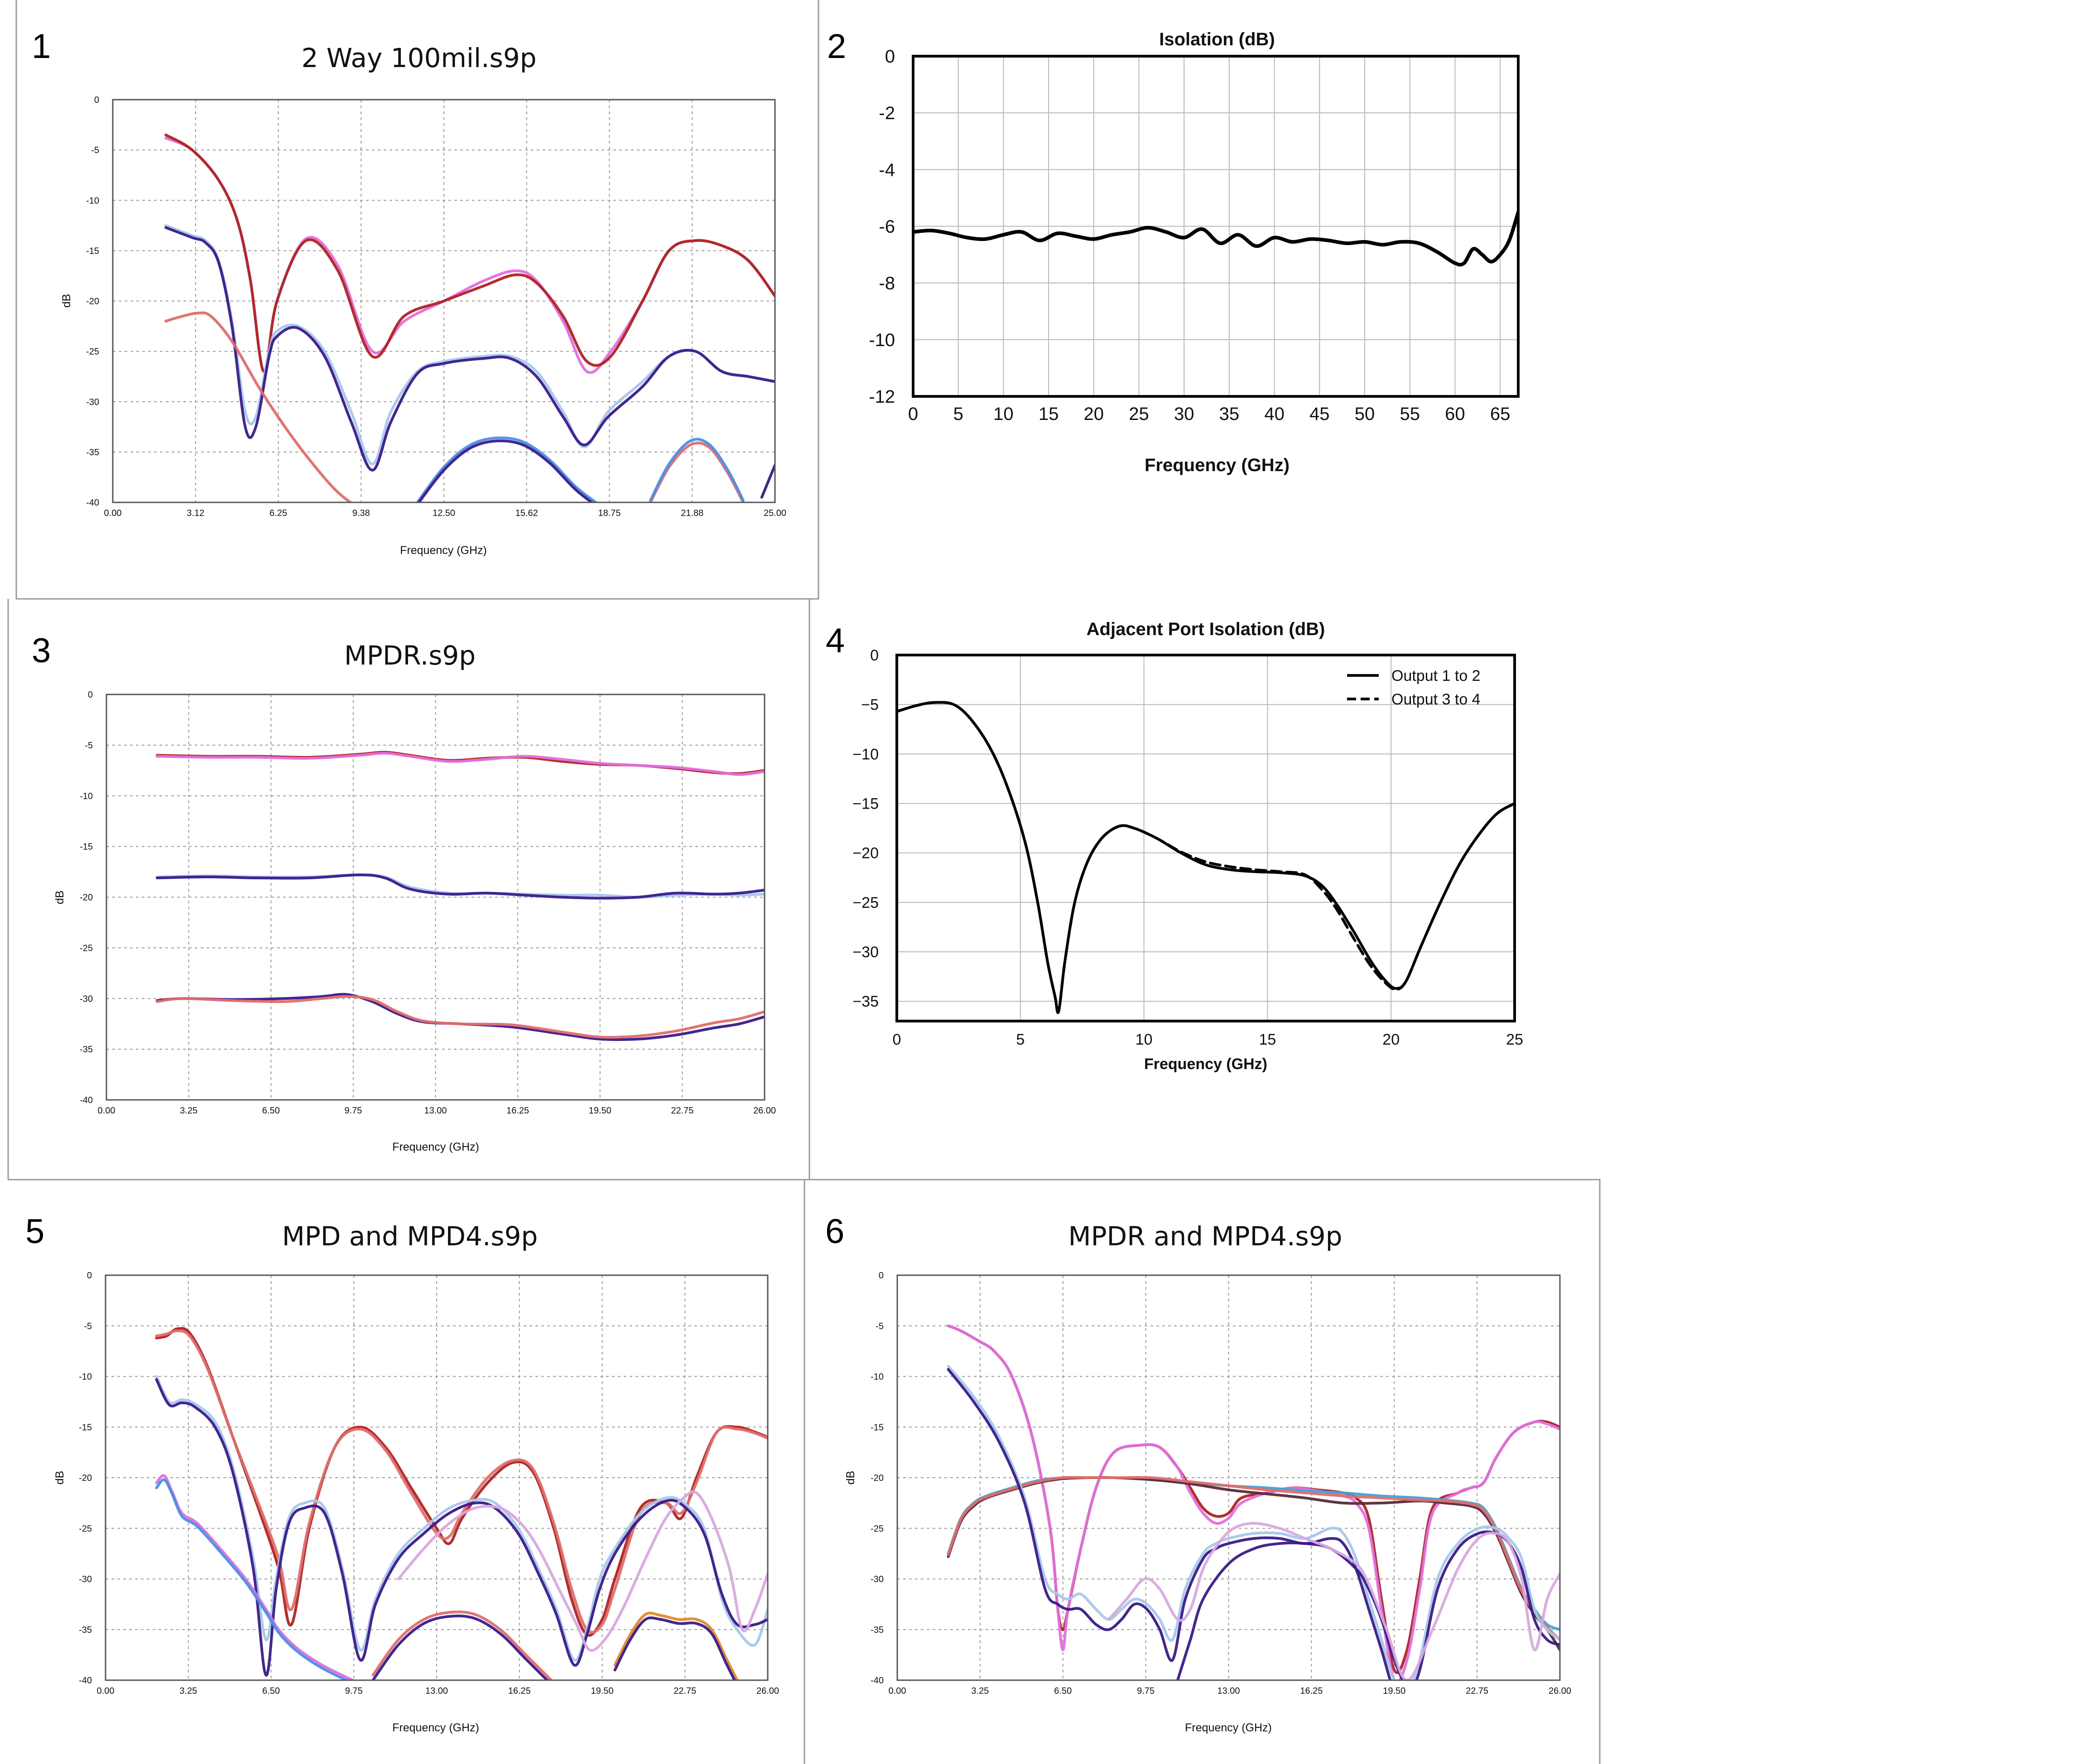  I want to click on legend-entry: Output 3 to 4, so click(1436, 699).